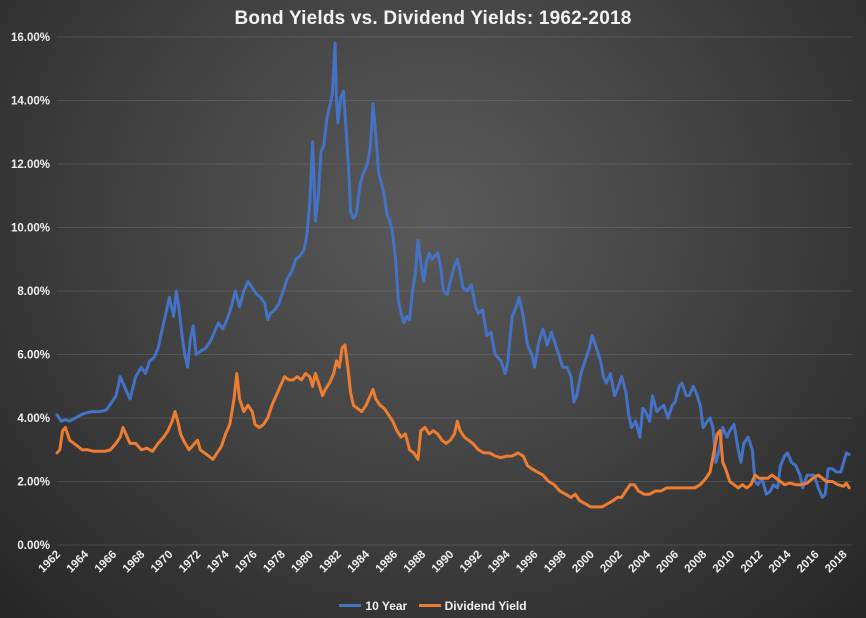 The image size is (866, 618). Describe the element at coordinates (33, 356) in the screenshot. I see `y-tick-label: 6.00%` at that location.